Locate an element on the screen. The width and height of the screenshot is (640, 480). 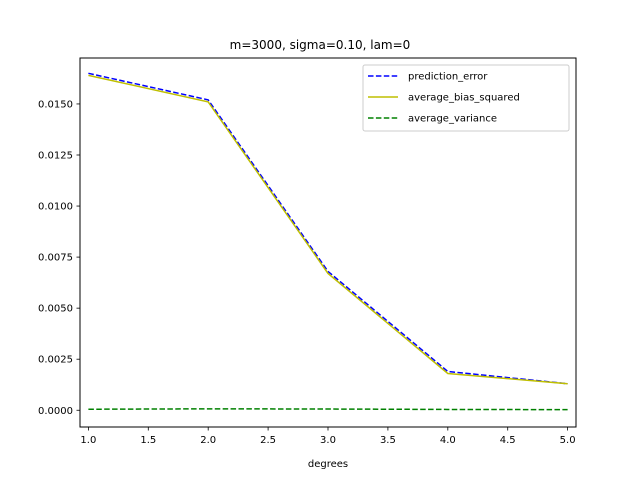
x-tick-label: 3.5 is located at coordinates (388, 440).